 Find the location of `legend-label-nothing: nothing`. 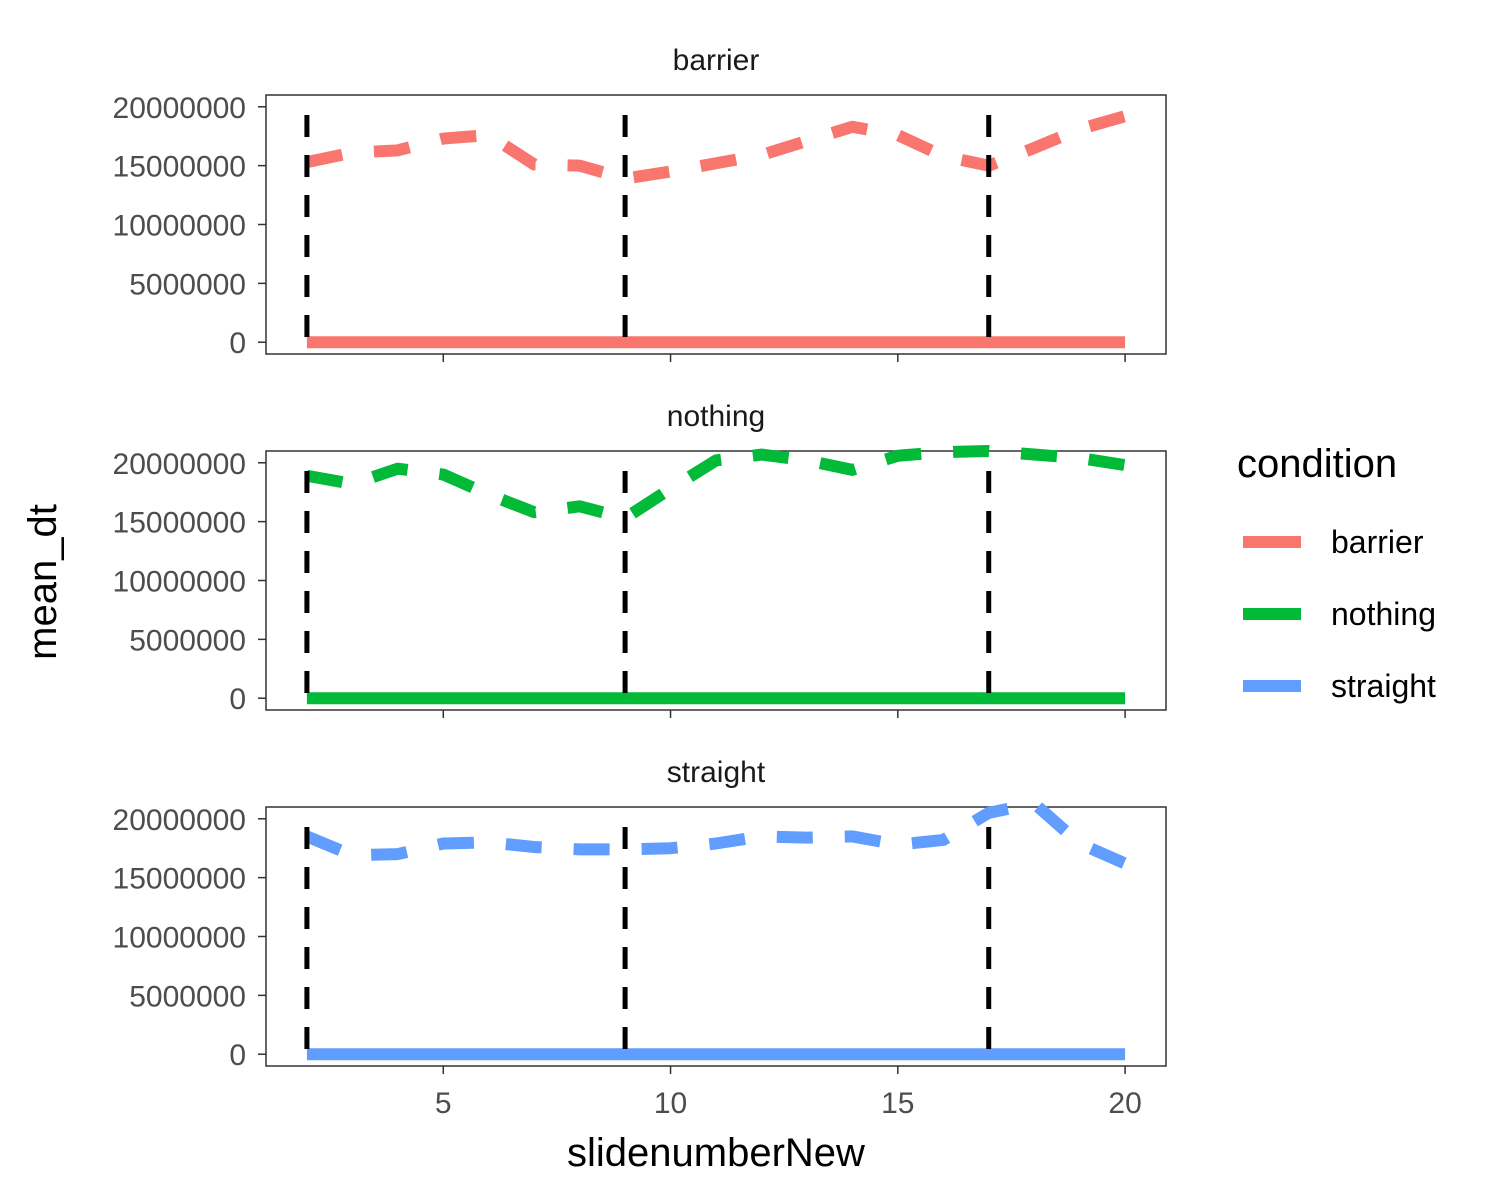

legend-label-nothing: nothing is located at coordinates (1383, 614).